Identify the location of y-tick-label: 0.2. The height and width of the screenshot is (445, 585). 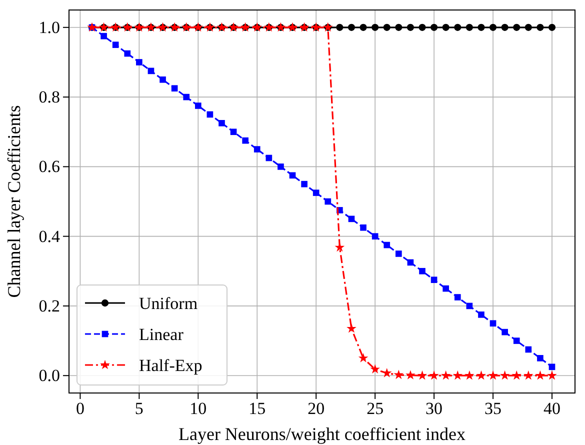
(49, 306).